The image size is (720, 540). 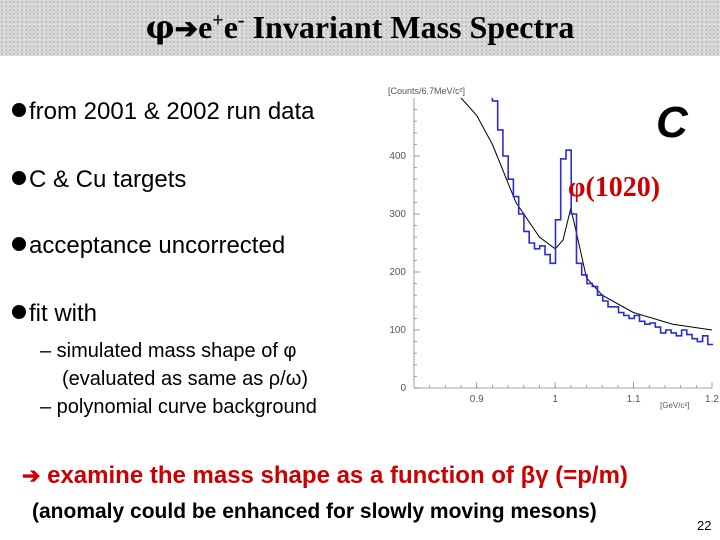 I want to click on data-histogram, so click(x=602, y=222).